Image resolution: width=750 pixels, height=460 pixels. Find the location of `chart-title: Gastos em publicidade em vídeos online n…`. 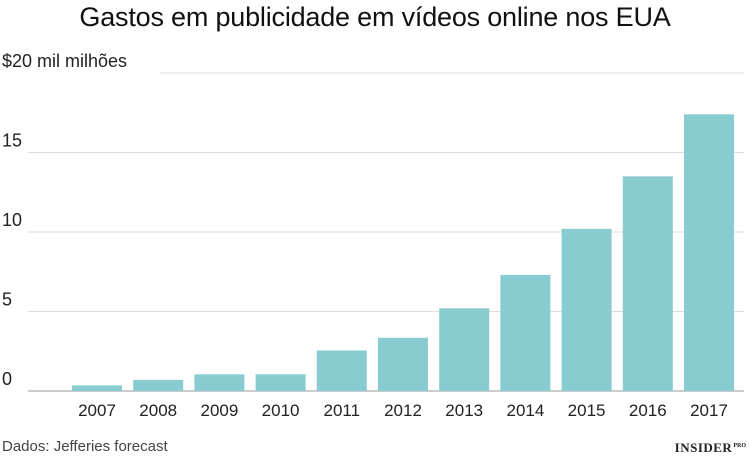

chart-title: Gastos em publicidade em vídeos online n… is located at coordinates (375, 17).